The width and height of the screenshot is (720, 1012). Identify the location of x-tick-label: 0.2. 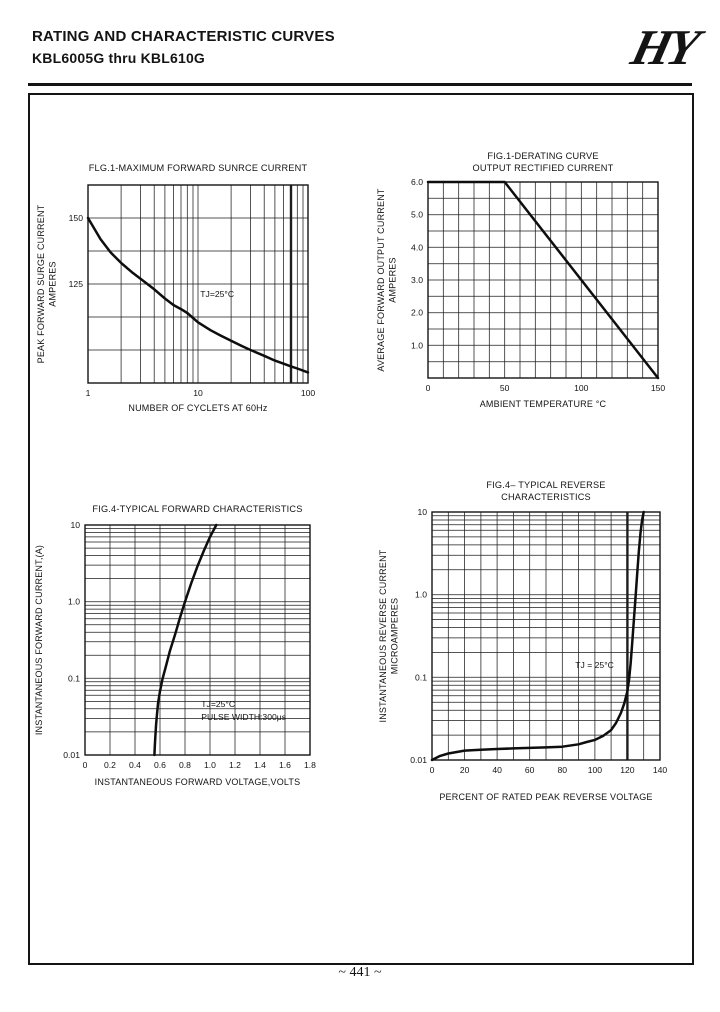
(110, 765).